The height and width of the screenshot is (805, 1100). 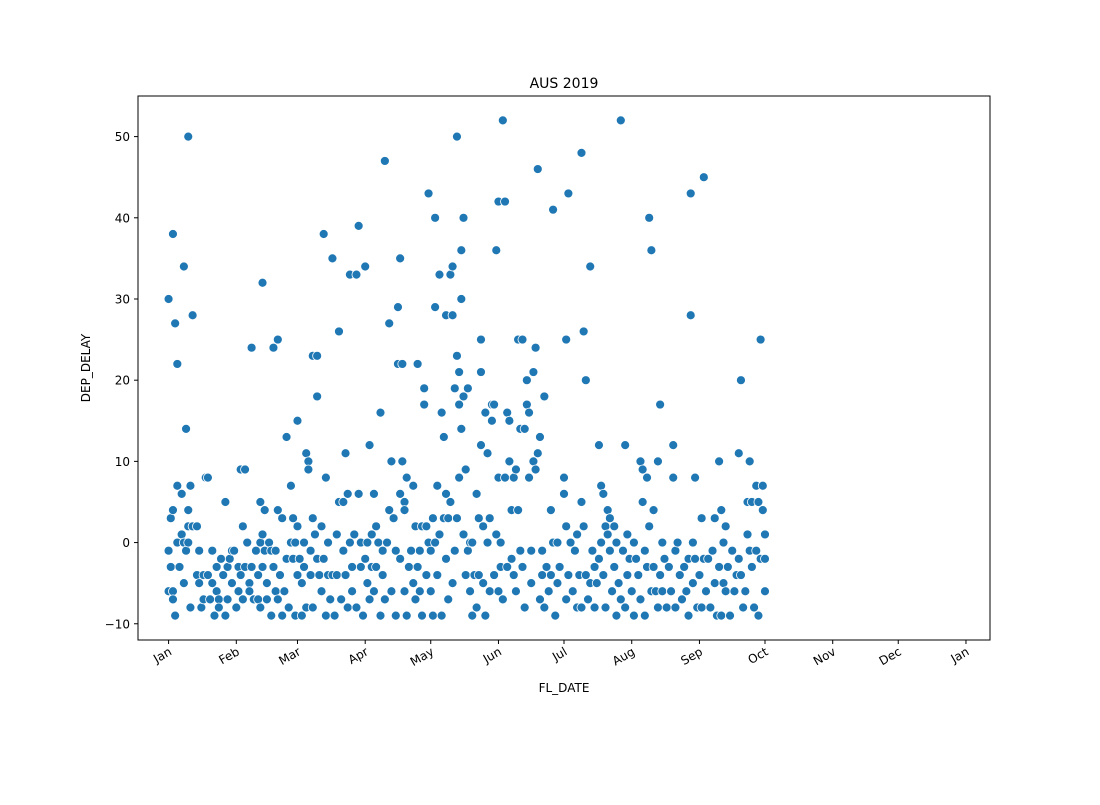 What do you see at coordinates (86, 367) in the screenshot?
I see `y-axis-label: DEP_DELAY` at bounding box center [86, 367].